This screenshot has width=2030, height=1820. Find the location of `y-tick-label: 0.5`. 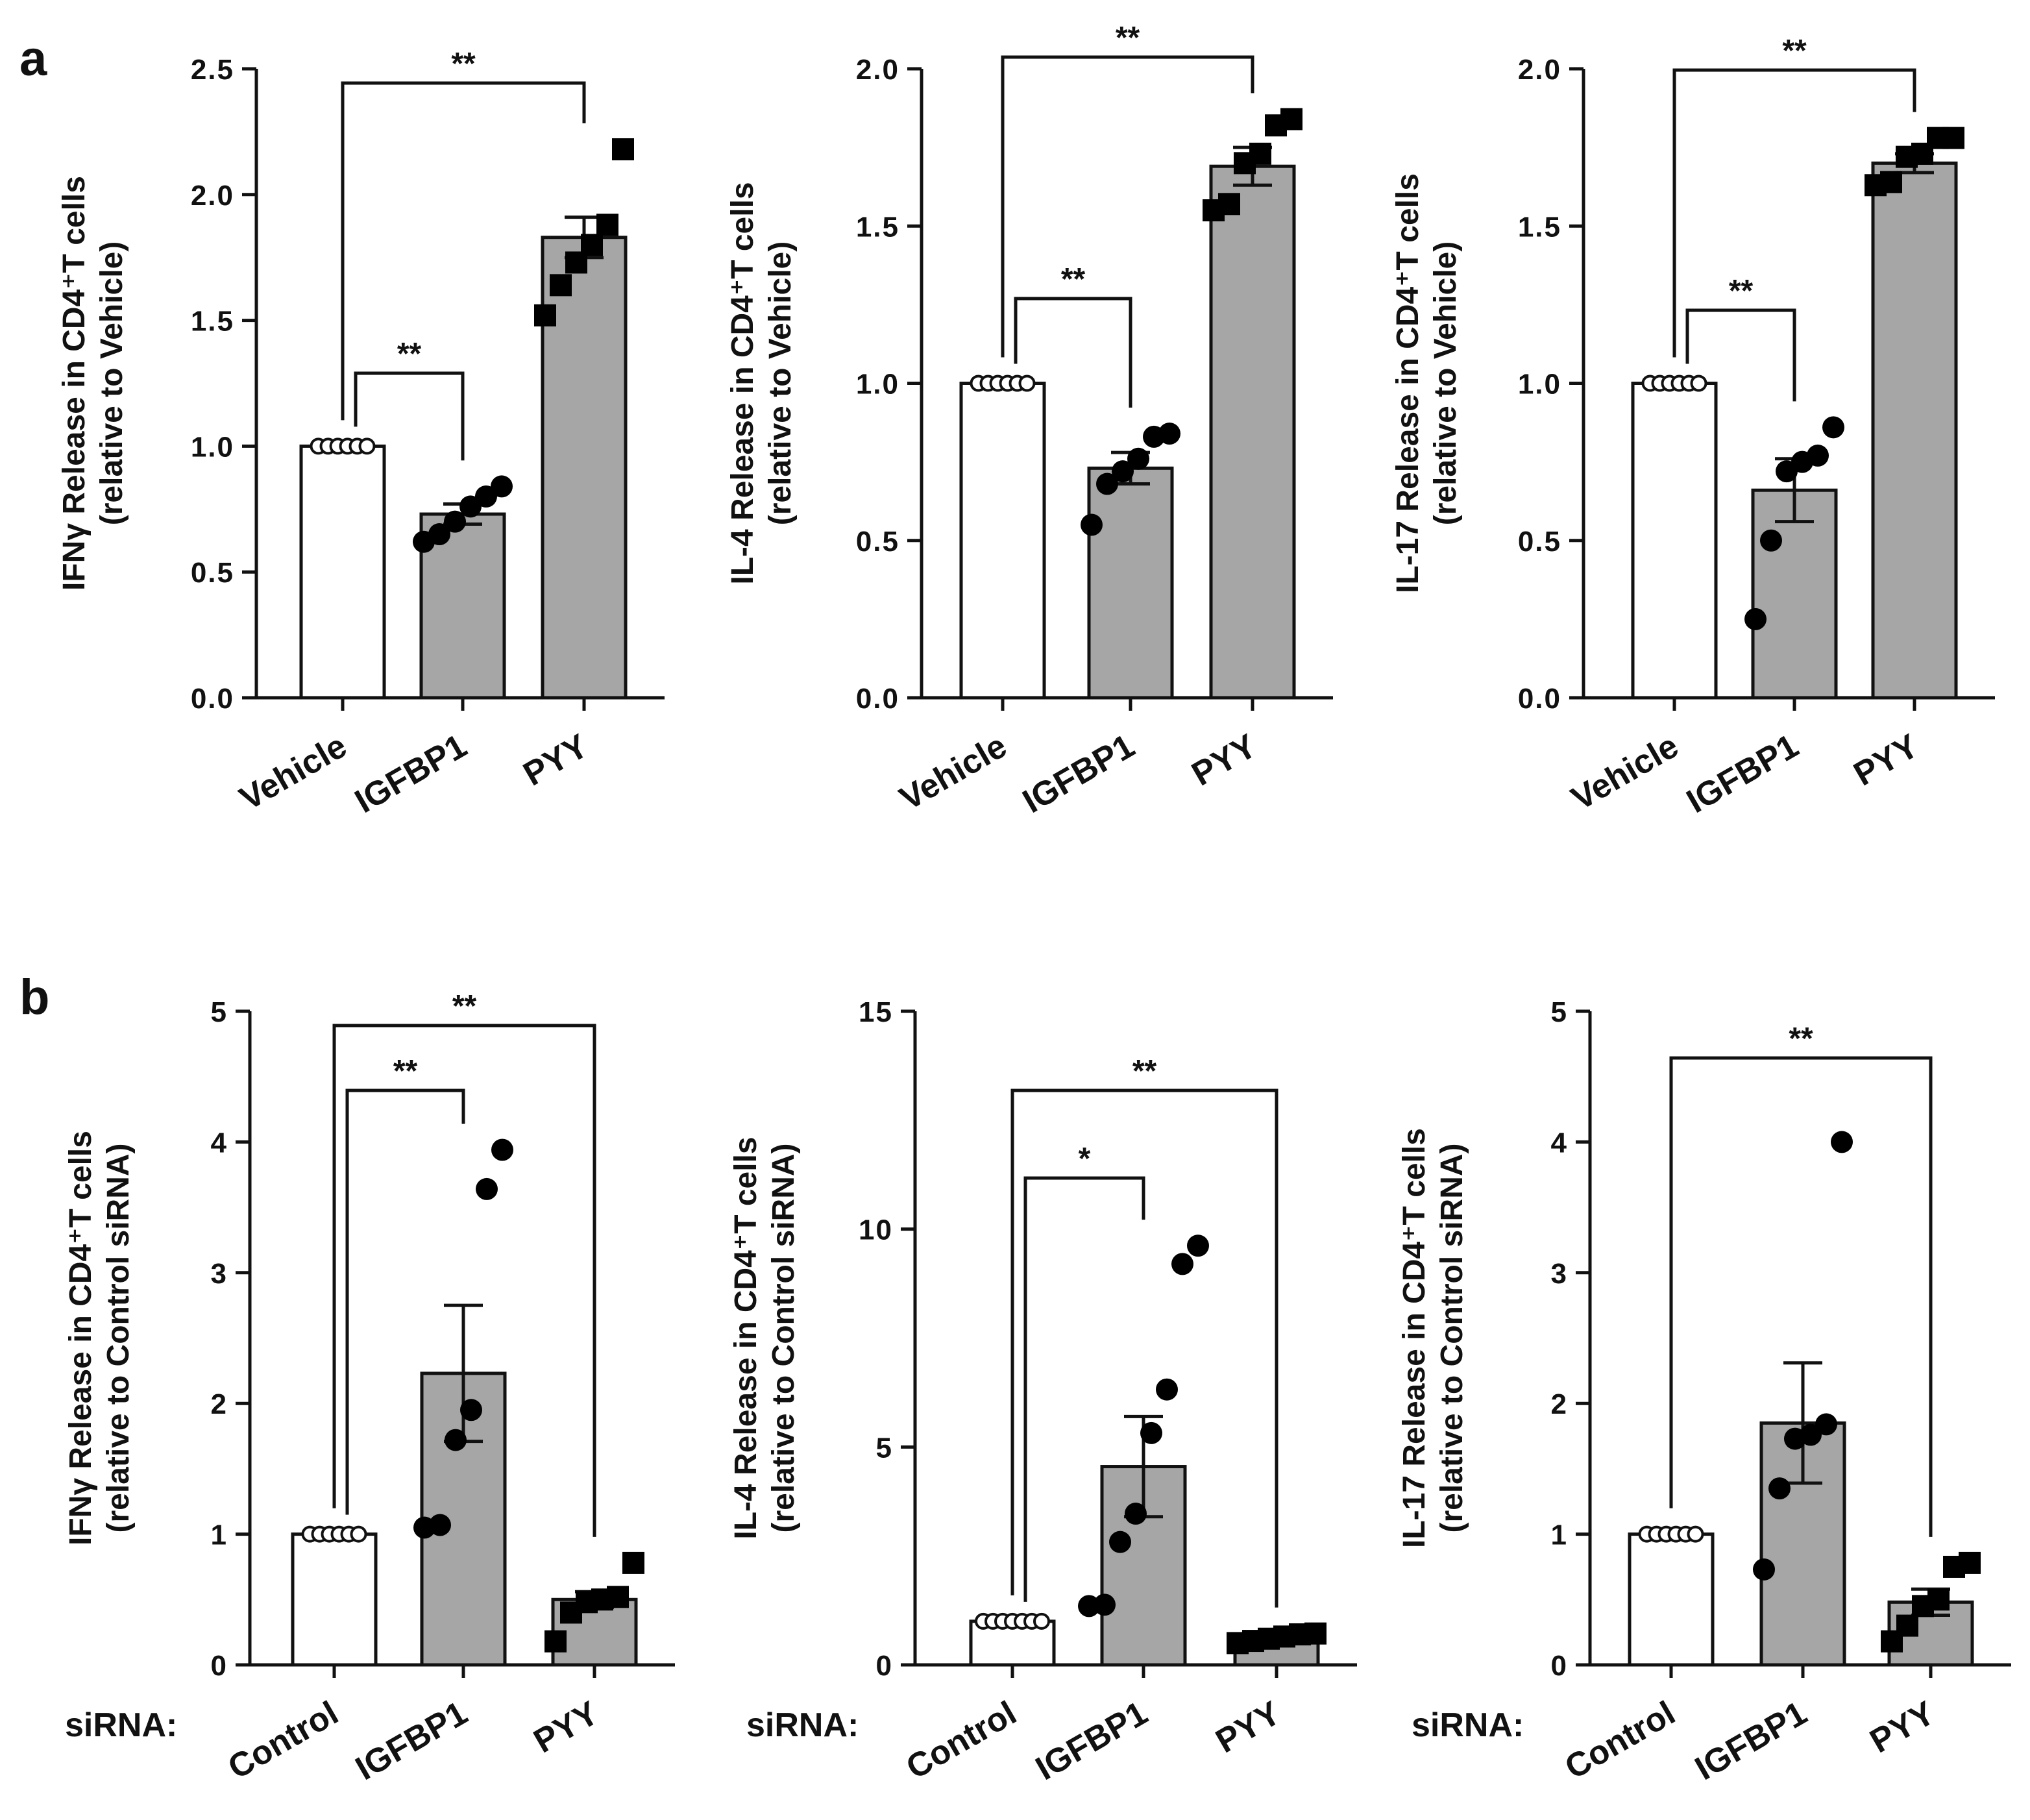

y-tick-label: 0.5 is located at coordinates (877, 542).